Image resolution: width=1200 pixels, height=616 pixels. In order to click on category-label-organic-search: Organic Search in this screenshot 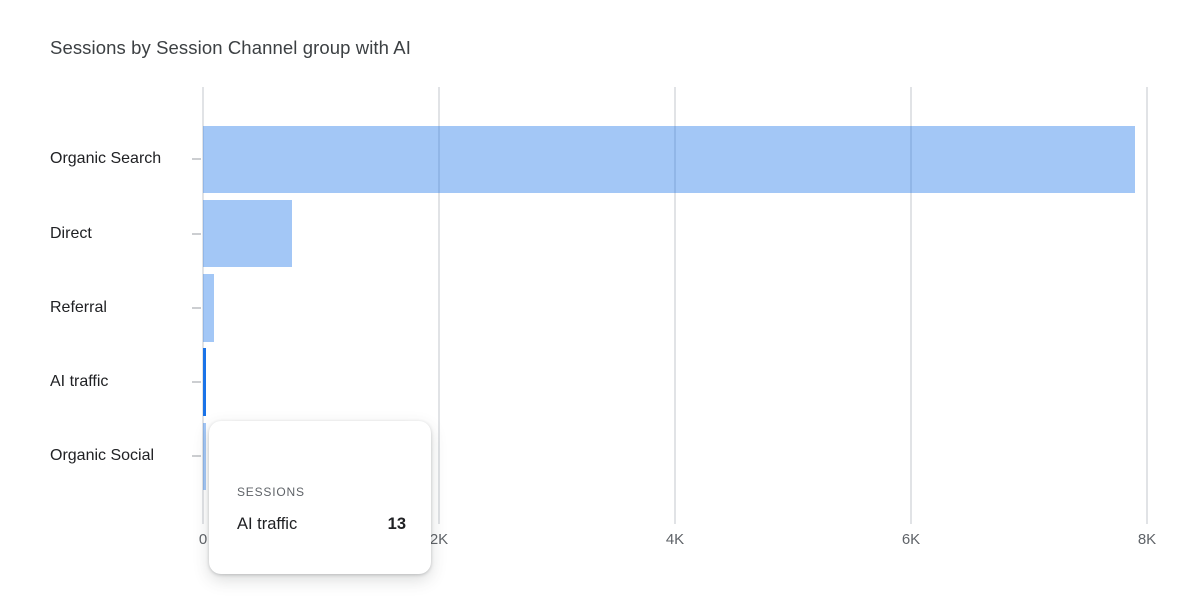, I will do `click(106, 159)`.